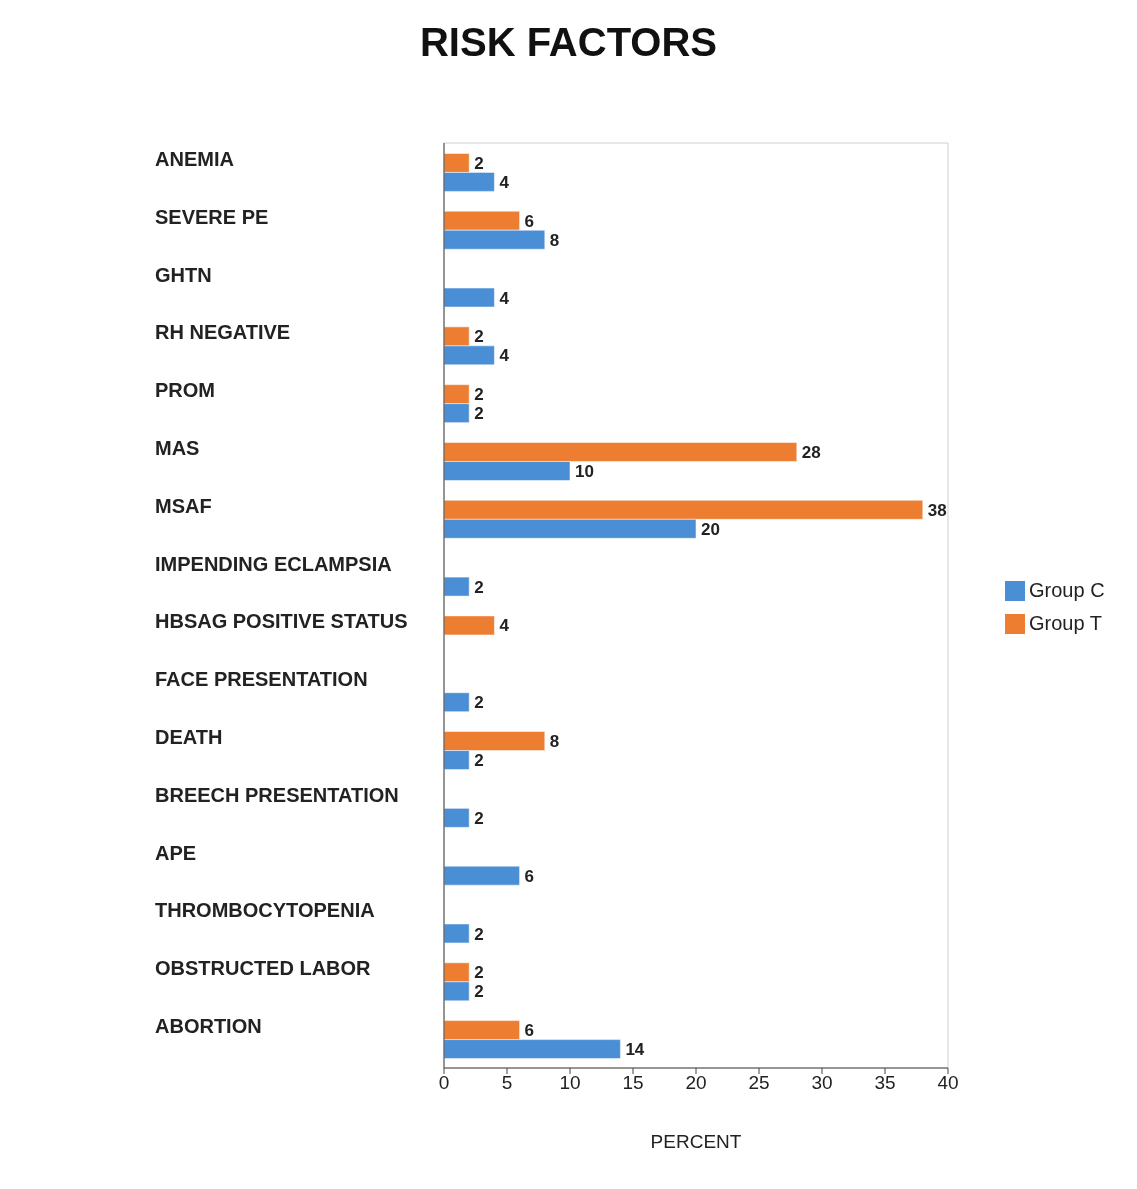 This screenshot has height=1189, width=1137. I want to click on chart-title: RISK FACTORS, so click(568, 42).